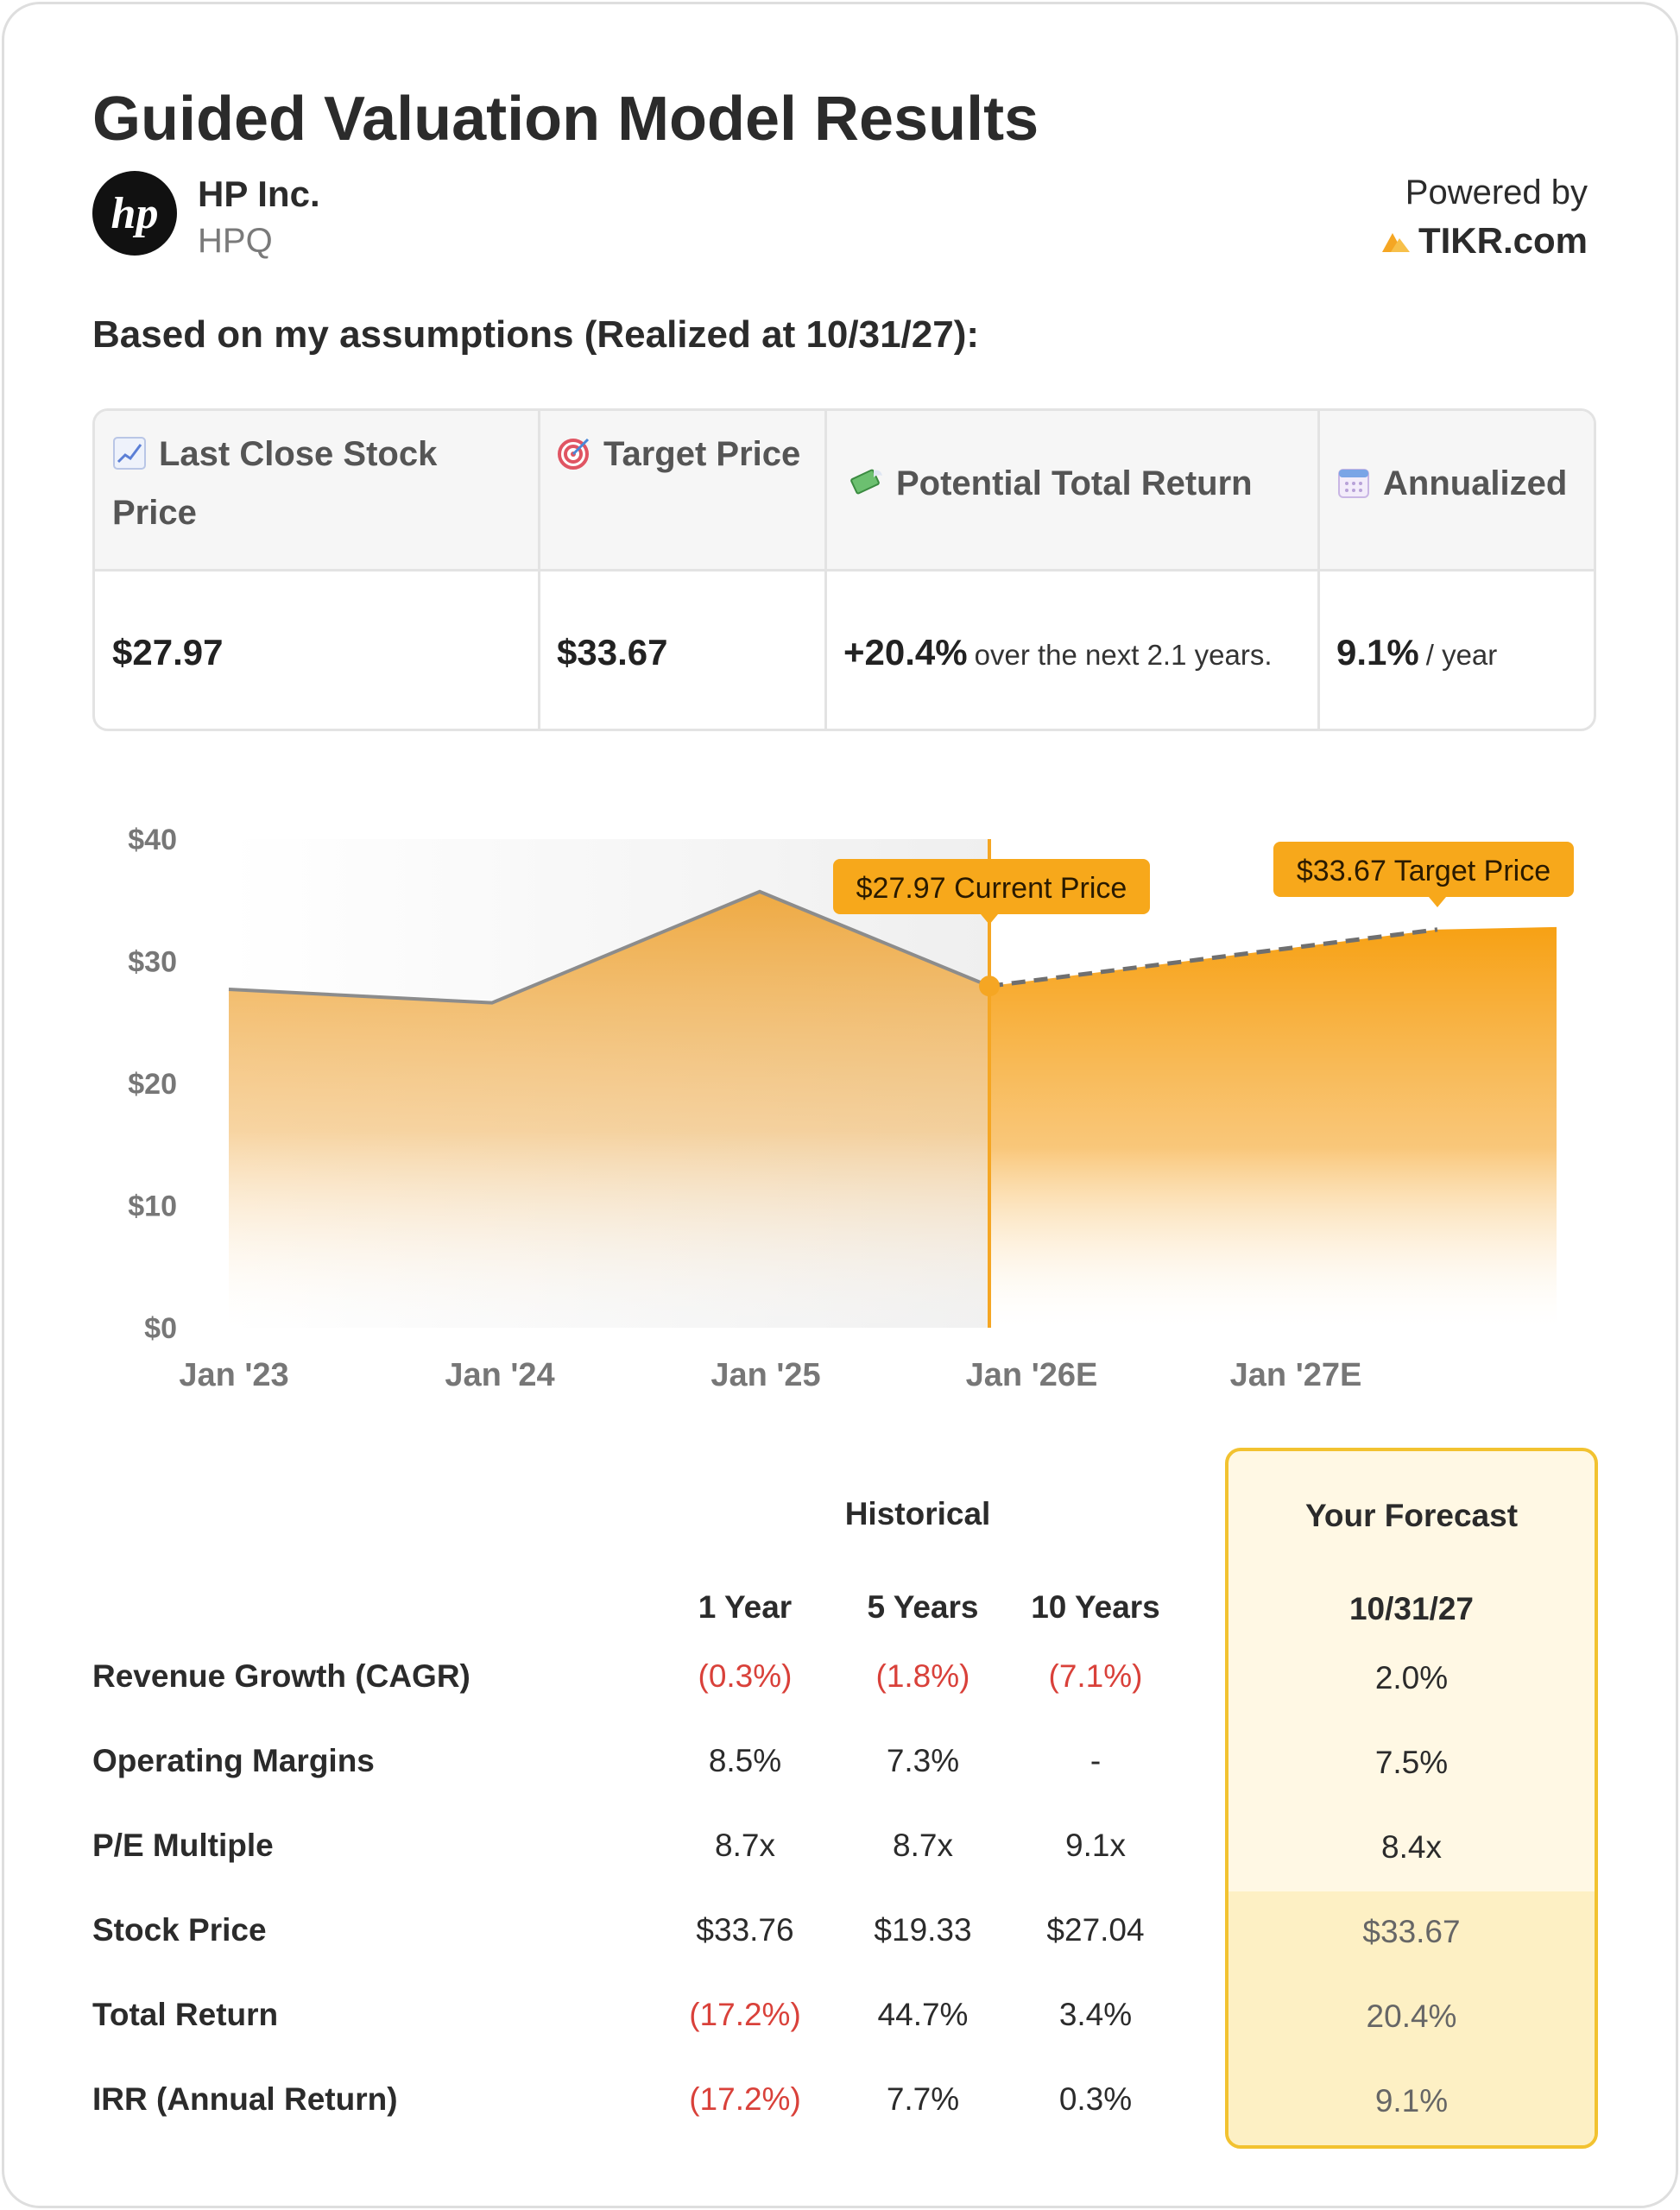 The height and width of the screenshot is (2210, 1680). I want to click on tikr-link: TIKR.com, so click(1484, 241).